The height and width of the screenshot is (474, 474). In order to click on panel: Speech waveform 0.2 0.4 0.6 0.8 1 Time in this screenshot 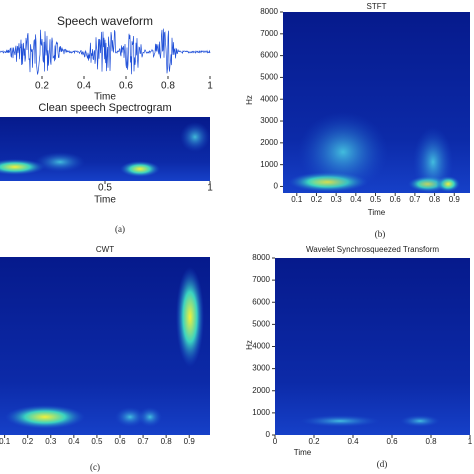, I will do `click(106, 58)`.